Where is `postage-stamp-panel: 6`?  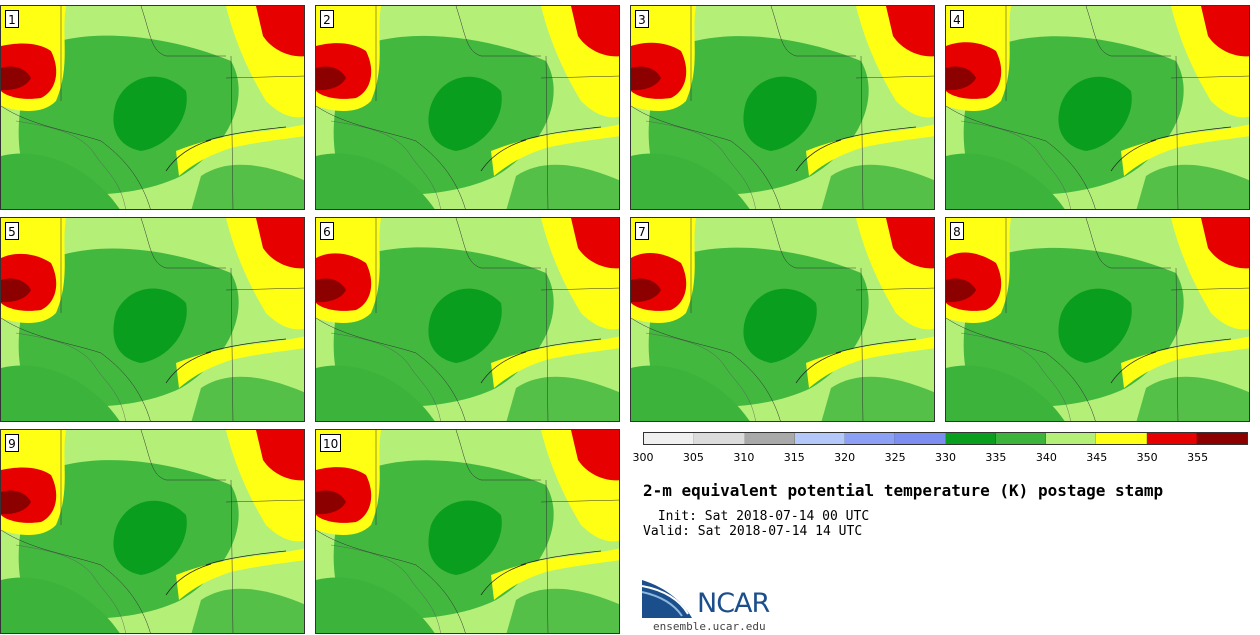
postage-stamp-panel: 6 is located at coordinates (467, 319).